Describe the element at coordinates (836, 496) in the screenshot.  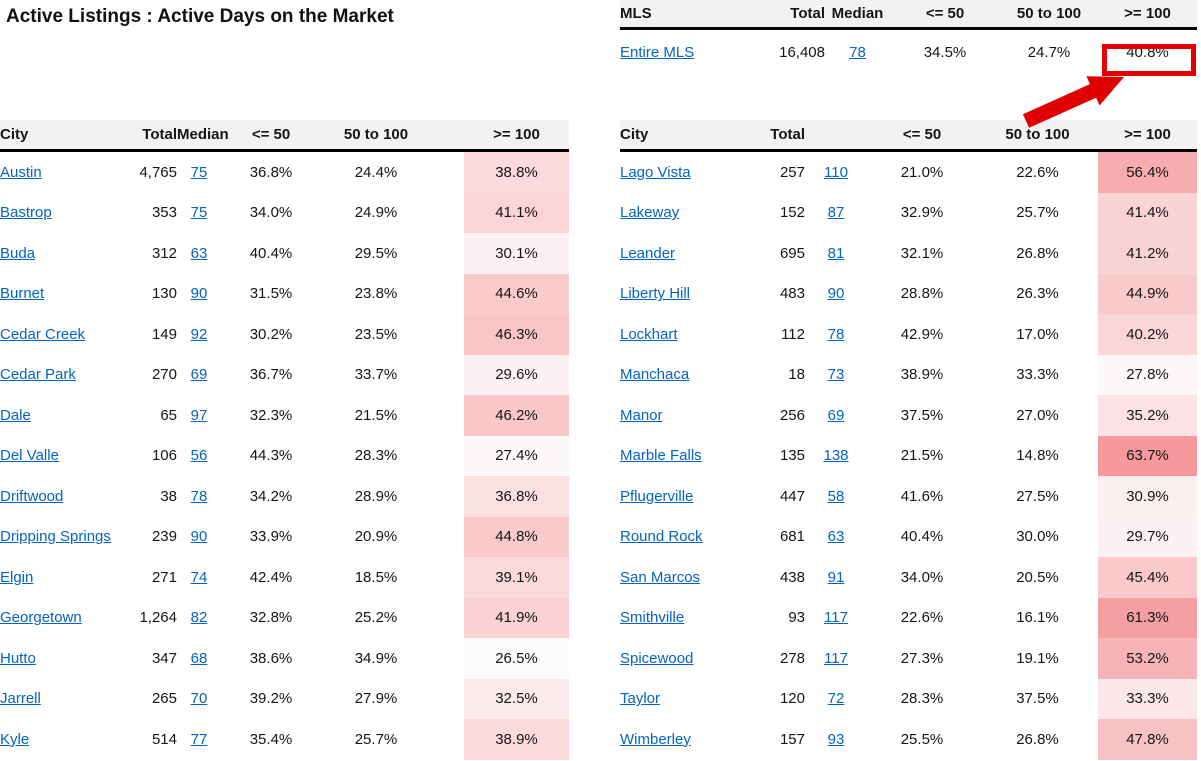
I see `median-link: 58` at that location.